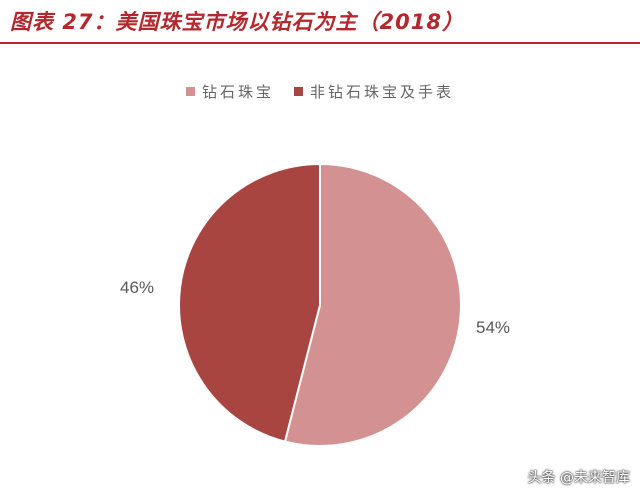  I want to click on legend-item-non-diamond: 非钻石珠宝及手表, so click(374, 91).